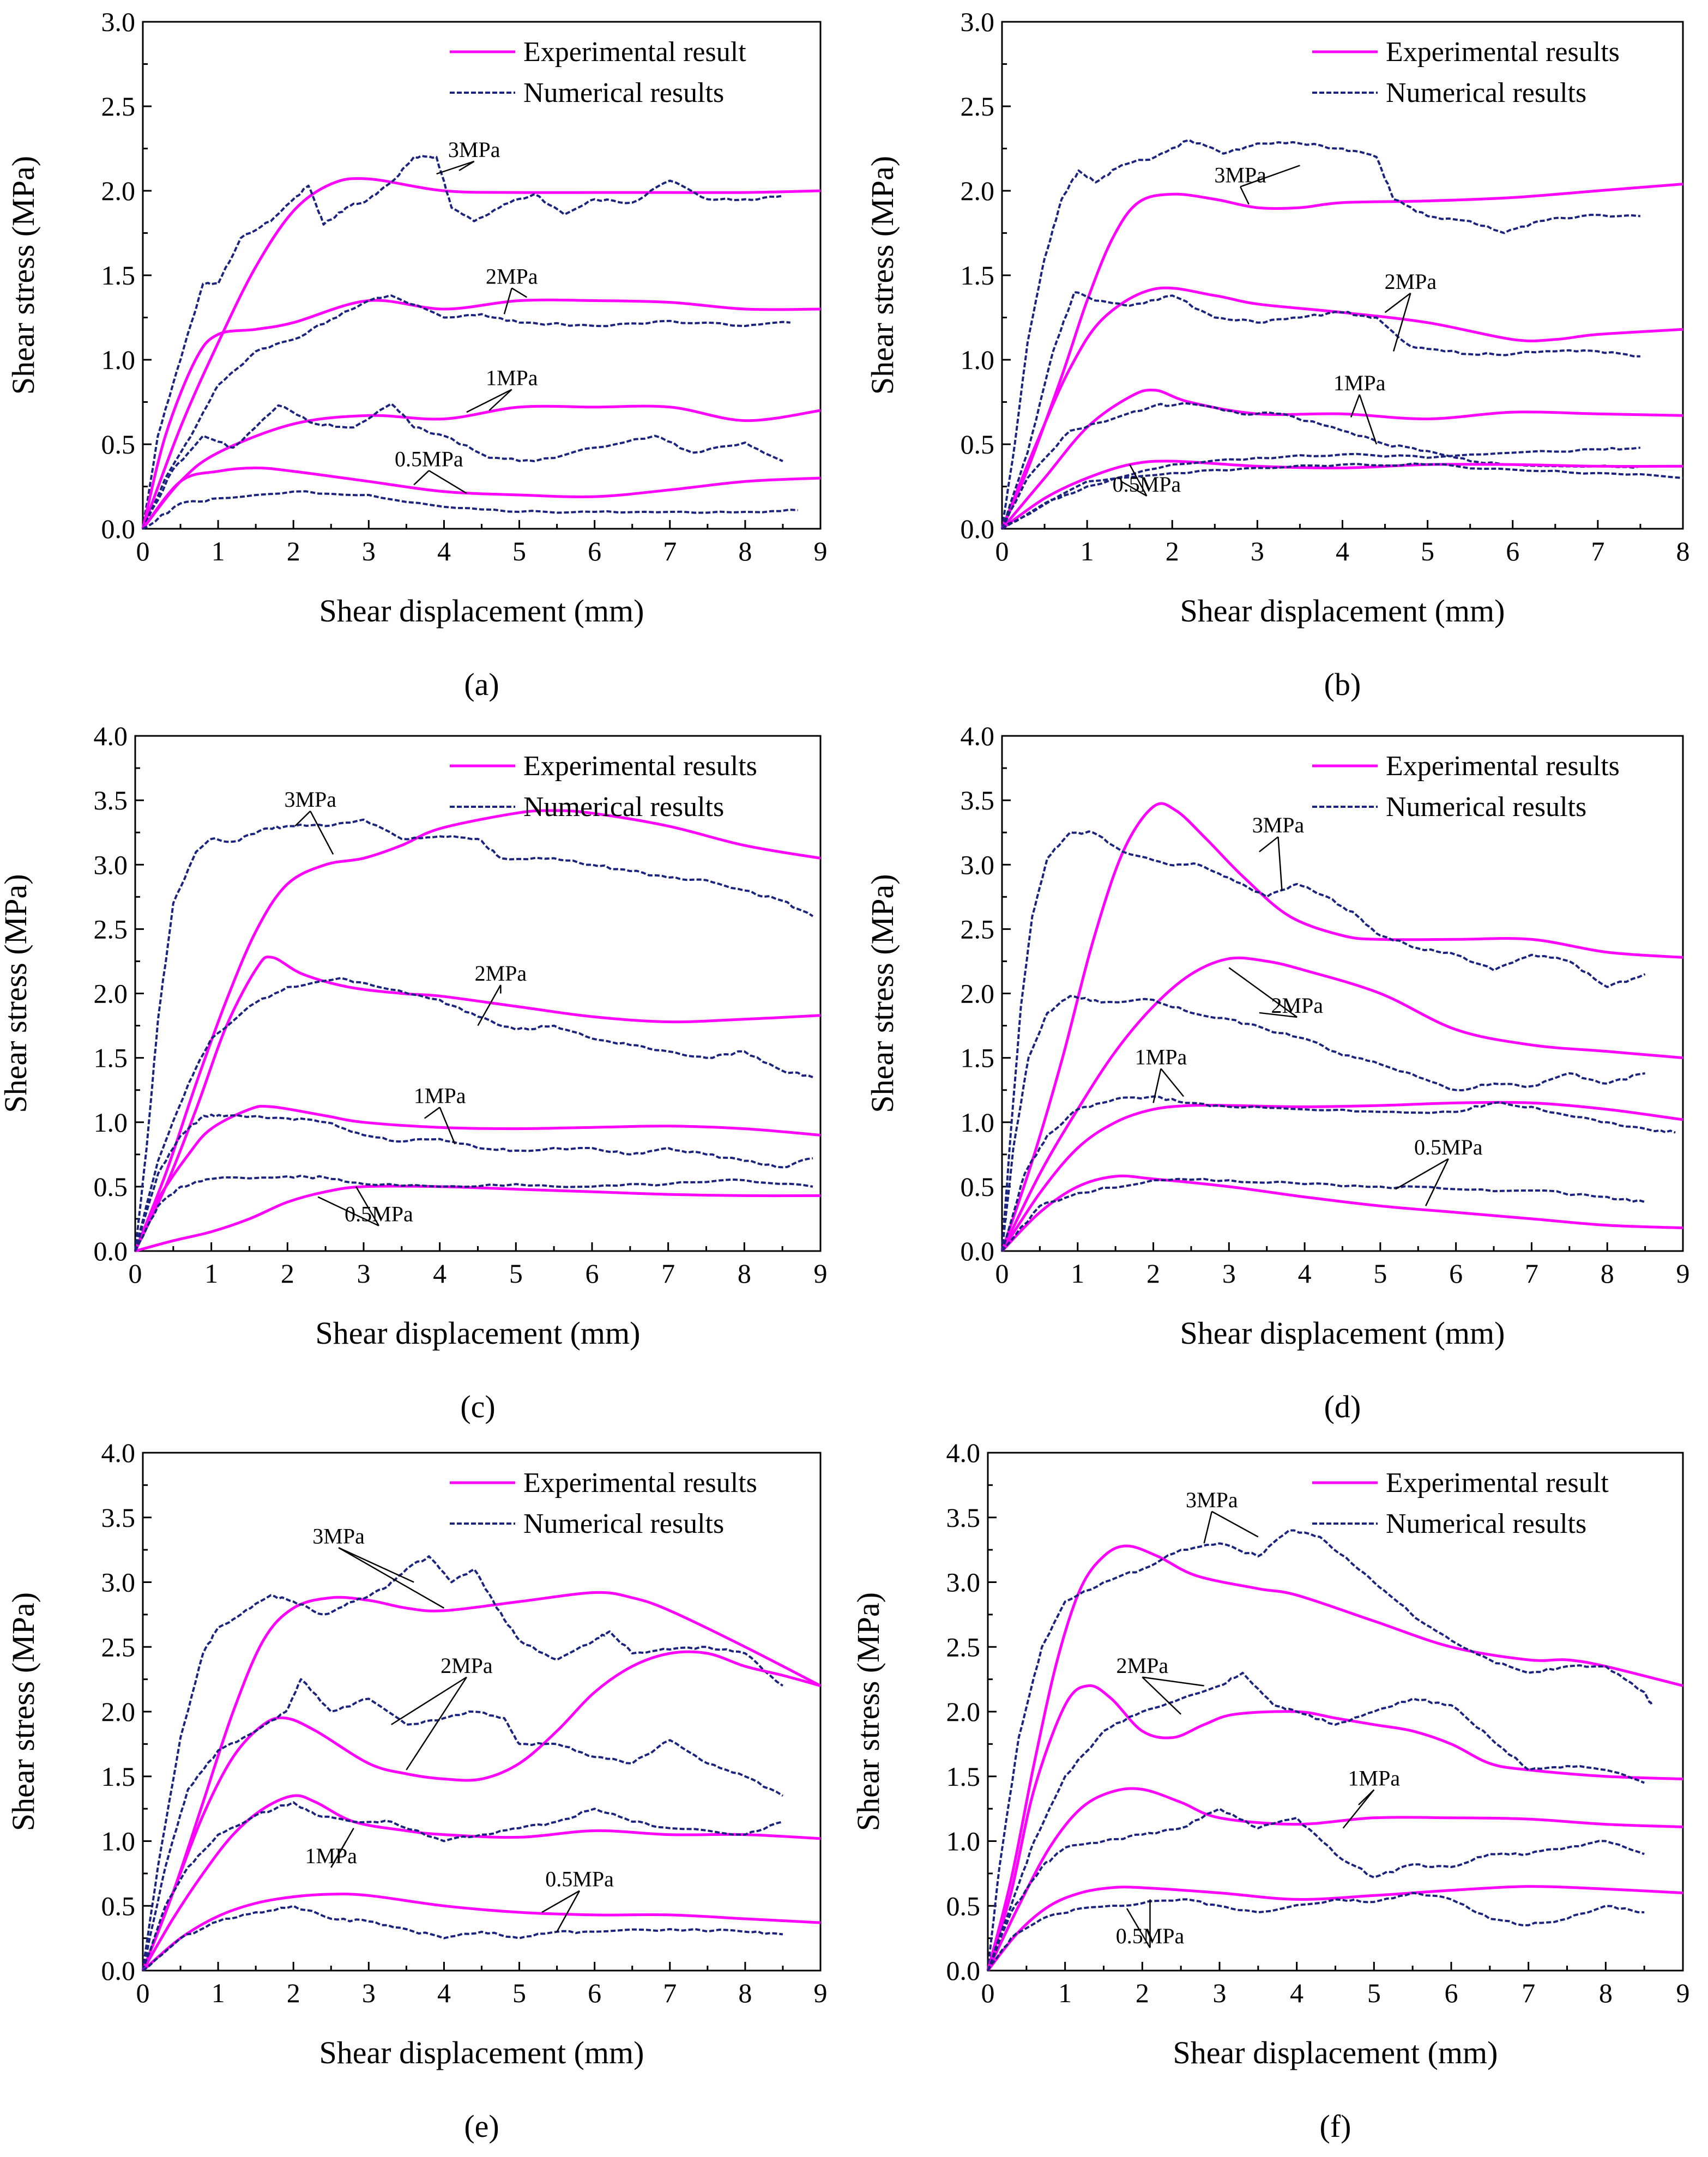  Describe the element at coordinates (481, 684) in the screenshot. I see `panel-label: (a)` at that location.